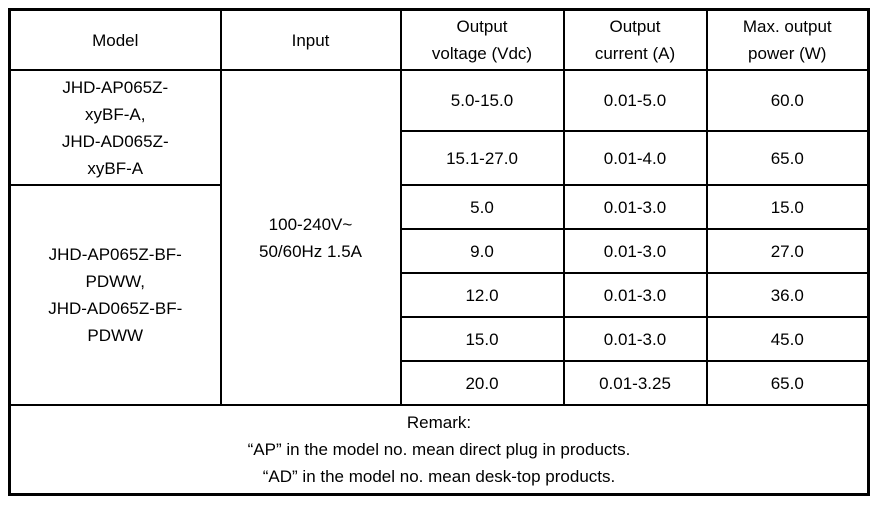 The height and width of the screenshot is (505, 875). I want to click on output-voltage-cell: 9.0, so click(482, 251).